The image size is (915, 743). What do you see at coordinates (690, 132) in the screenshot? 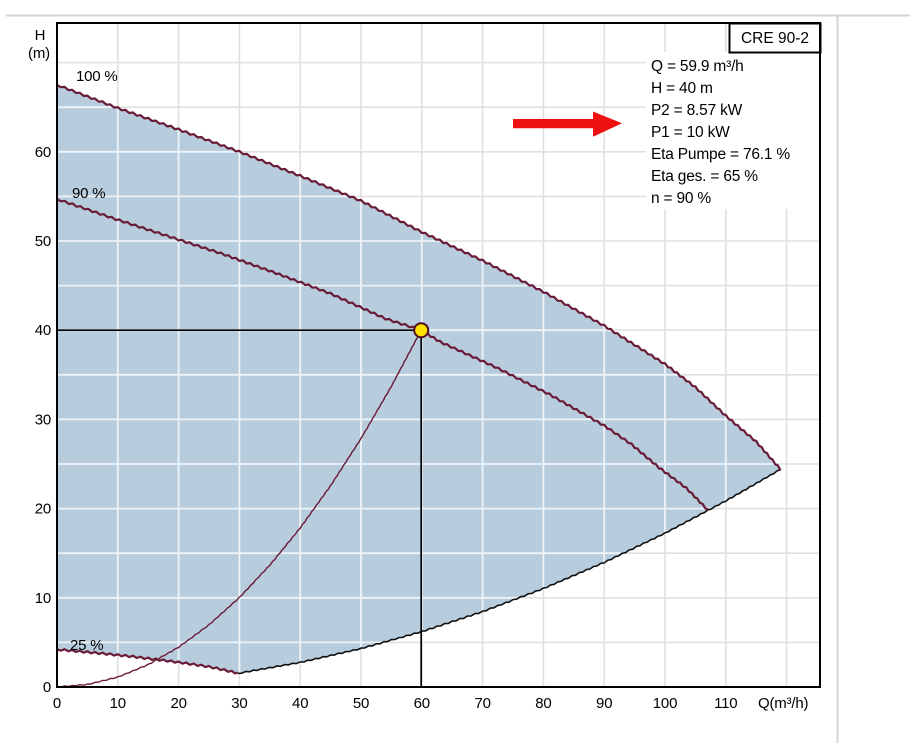
I see `info-line-p1: P1 = 10 kW` at bounding box center [690, 132].